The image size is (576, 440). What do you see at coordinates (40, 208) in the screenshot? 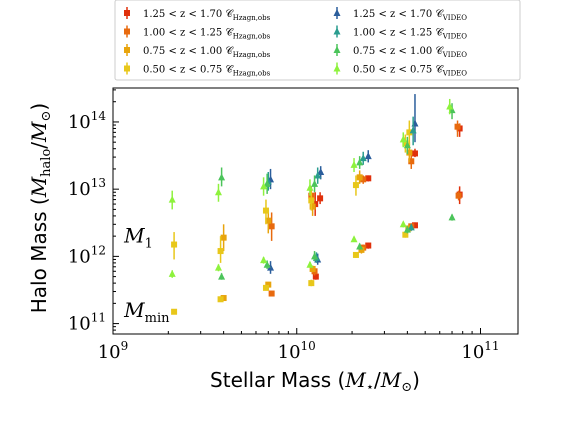
I see `y-axis-label: Halo Mass (Mhalo/M⊙)` at bounding box center [40, 208].